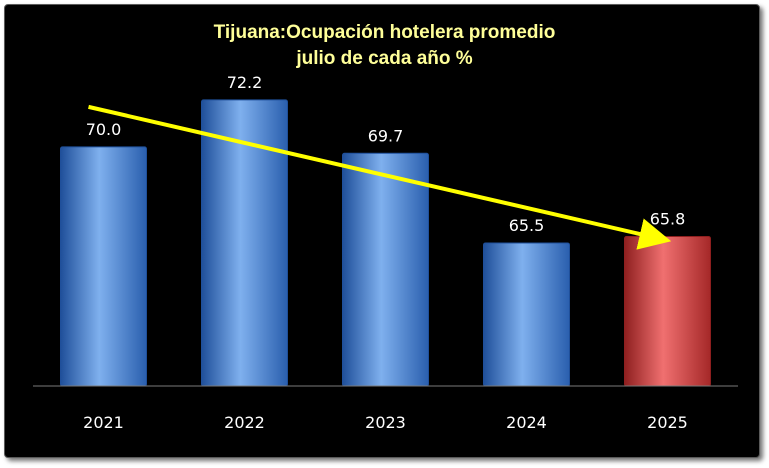 The height and width of the screenshot is (468, 769). I want to click on bar-2021, so click(103, 266).